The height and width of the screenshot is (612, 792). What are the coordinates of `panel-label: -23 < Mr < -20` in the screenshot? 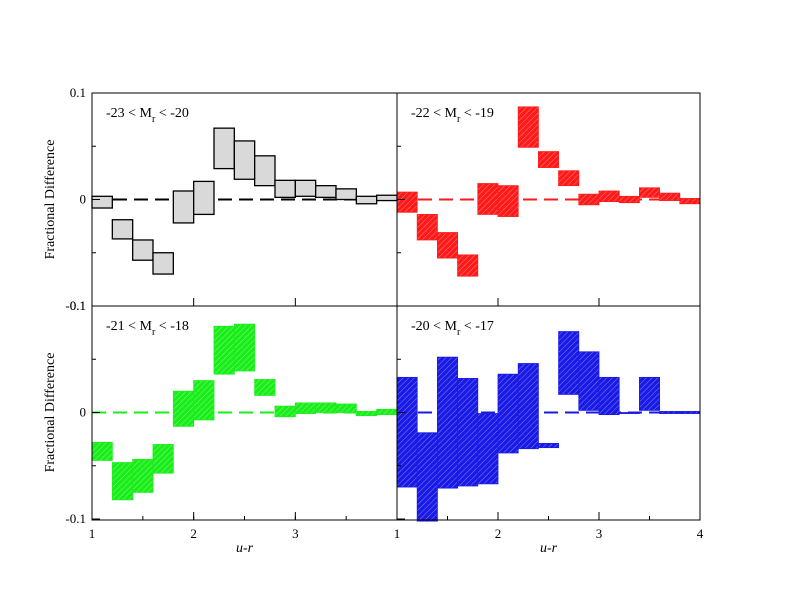 It's located at (147, 115).